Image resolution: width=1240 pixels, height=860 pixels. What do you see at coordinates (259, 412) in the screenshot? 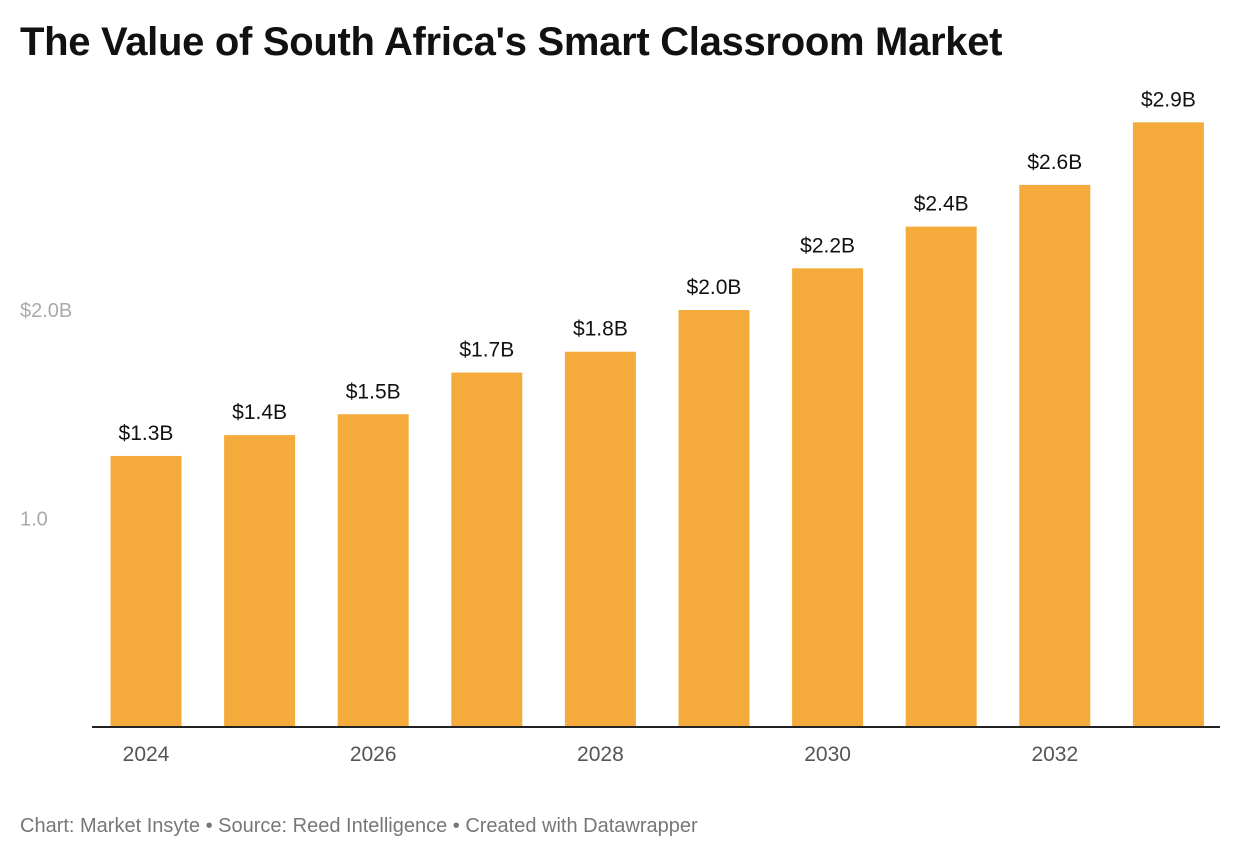
I see `data-label-2025: $1.4B` at bounding box center [259, 412].